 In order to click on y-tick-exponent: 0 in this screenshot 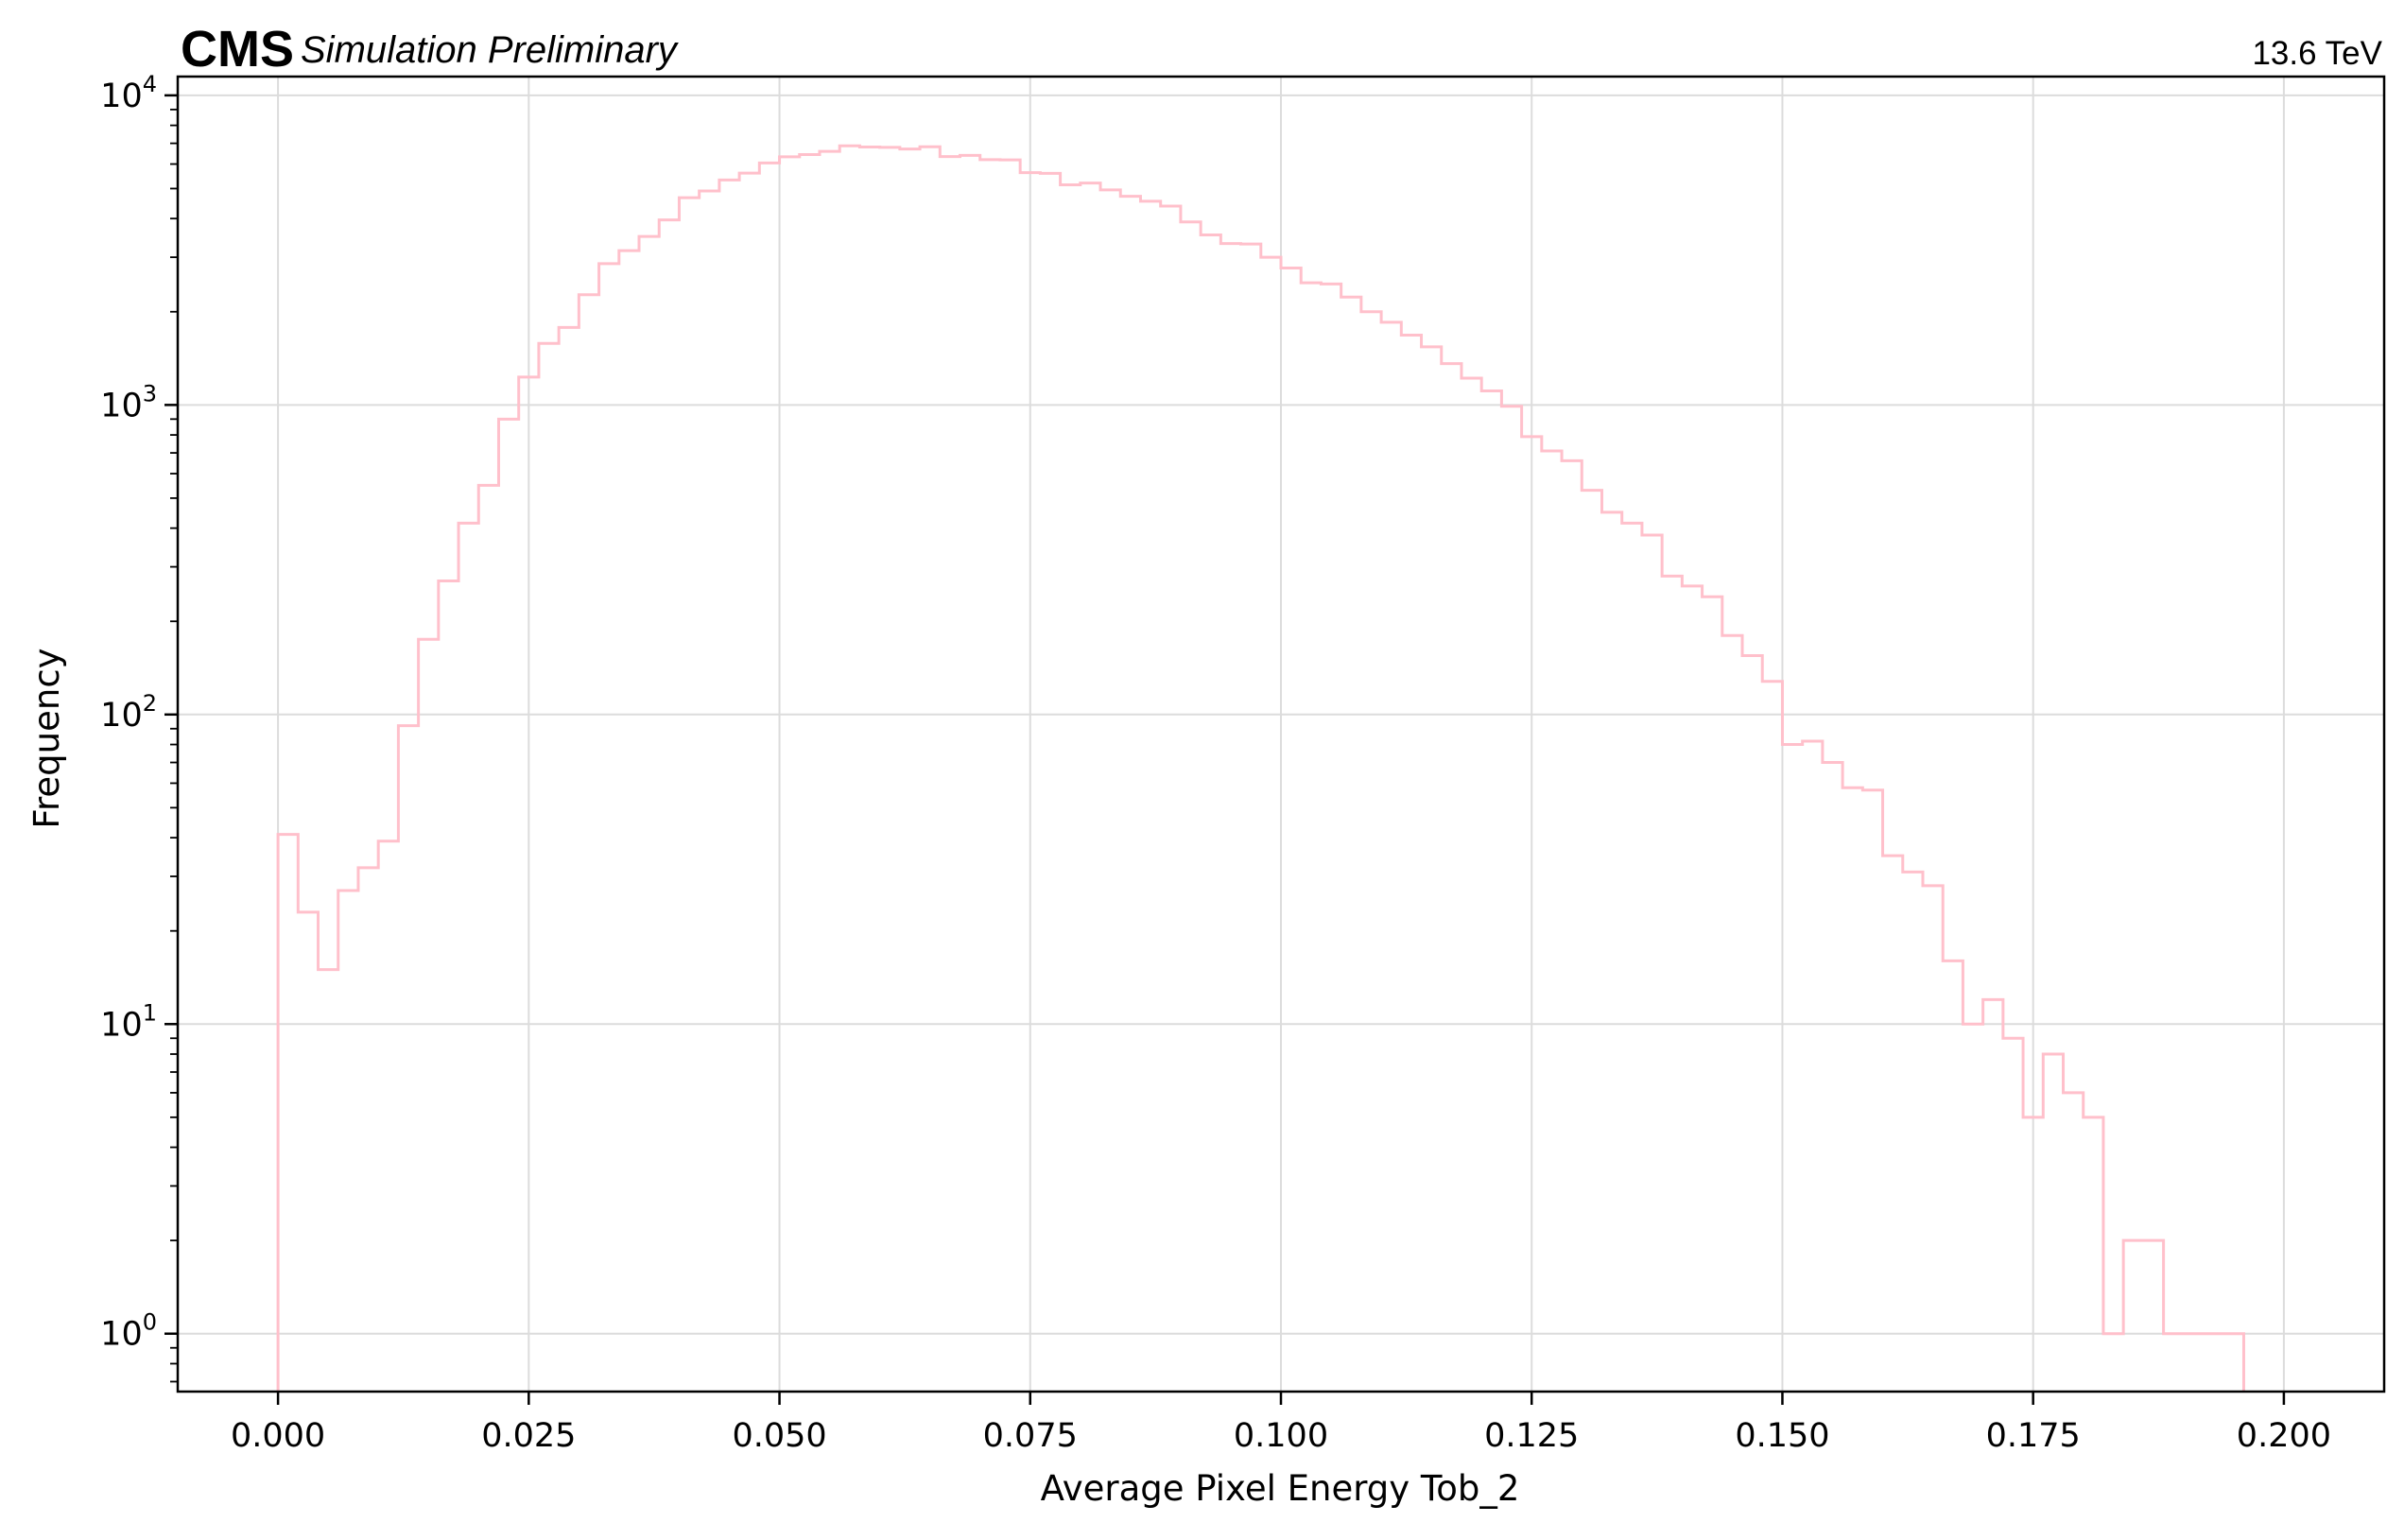, I will do `click(150, 1322)`.